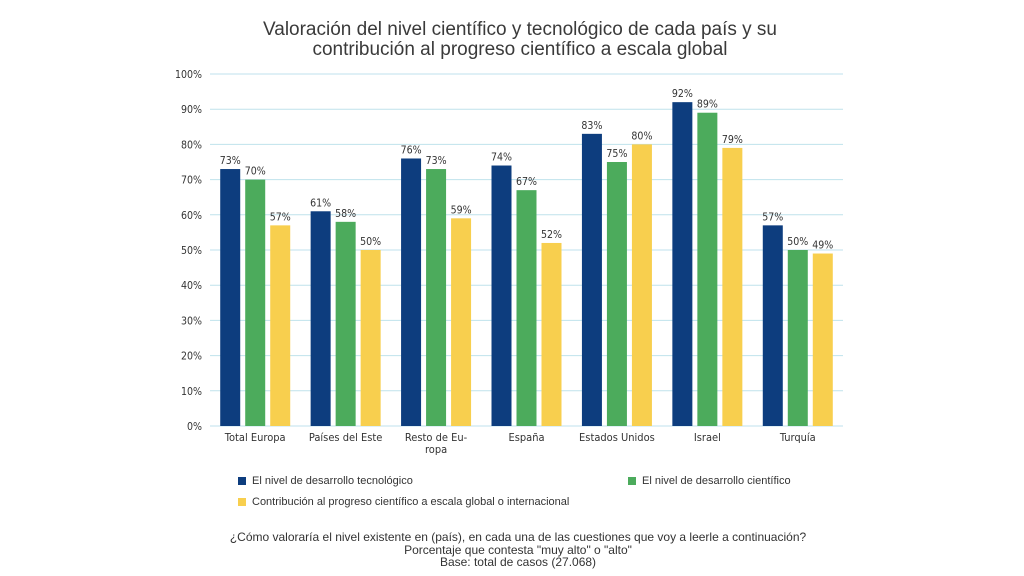 This screenshot has height=576, width=1024. What do you see at coordinates (436, 449) in the screenshot?
I see `x-tick-label-3-line-2: ropa` at bounding box center [436, 449].